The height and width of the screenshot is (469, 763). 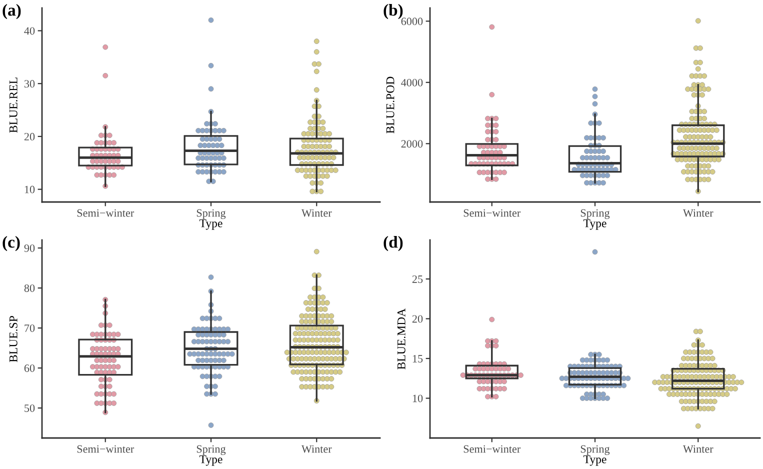 What do you see at coordinates (11, 244) in the screenshot?
I see `chart-title: (c)` at bounding box center [11, 244].